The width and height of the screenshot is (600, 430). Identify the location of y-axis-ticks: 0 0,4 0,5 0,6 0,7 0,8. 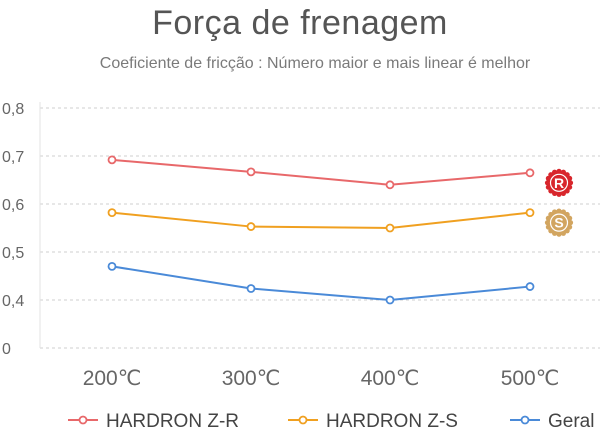
(13, 229).